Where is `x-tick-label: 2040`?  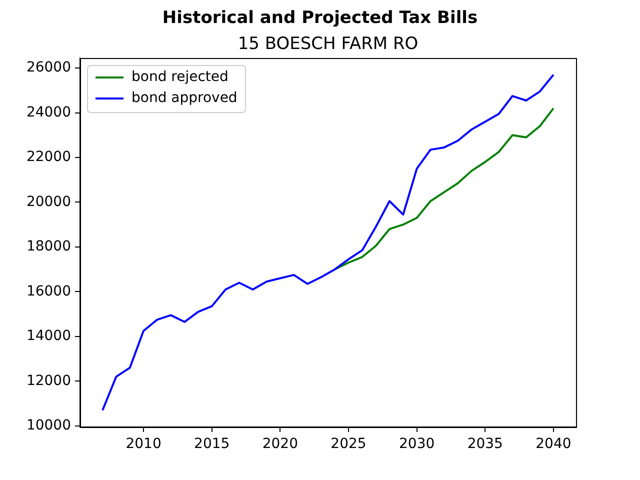 x-tick-label: 2040 is located at coordinates (554, 444).